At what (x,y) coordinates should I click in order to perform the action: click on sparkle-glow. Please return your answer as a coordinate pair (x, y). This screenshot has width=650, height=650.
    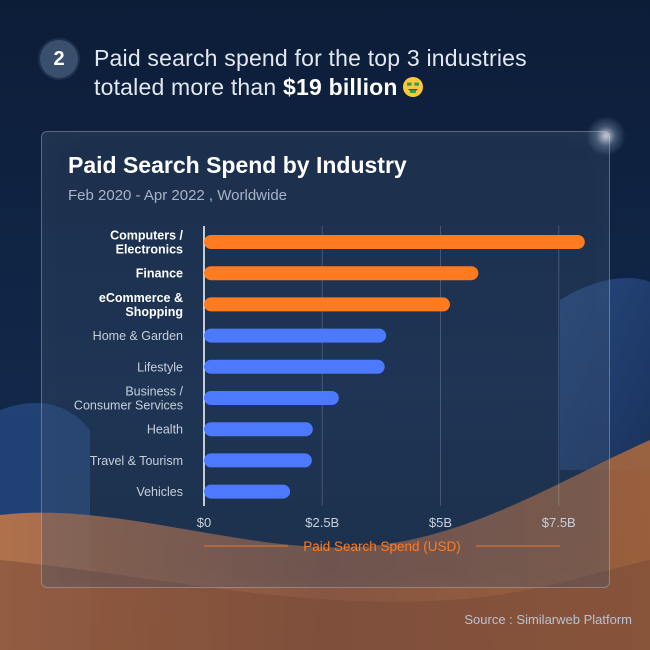
    Looking at the image, I should click on (606, 136).